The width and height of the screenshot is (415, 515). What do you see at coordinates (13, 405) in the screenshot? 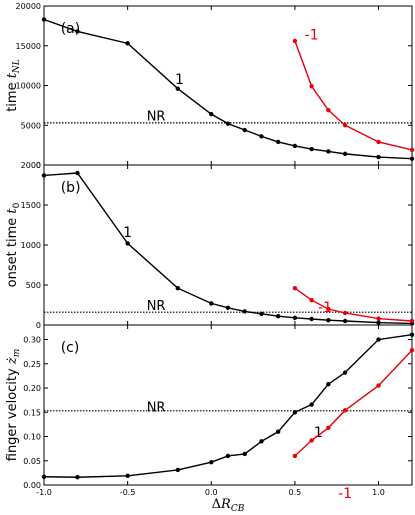
I see `y-axis-label: finger velocity żm` at bounding box center [13, 405].